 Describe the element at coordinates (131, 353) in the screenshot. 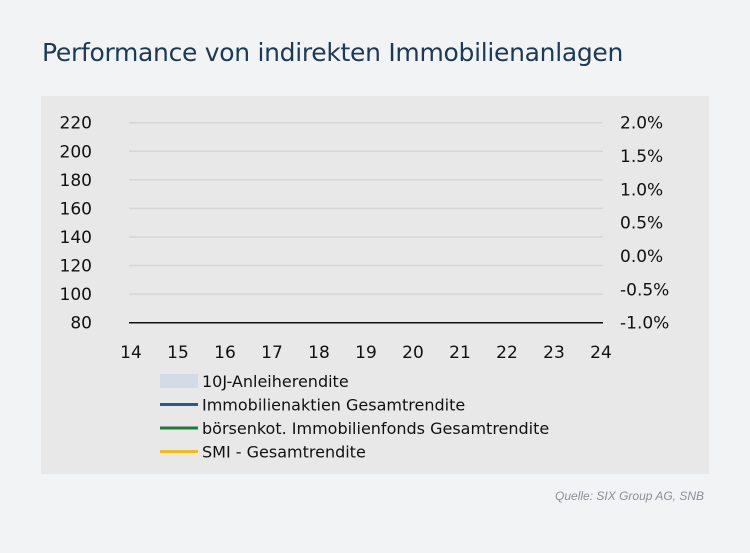

I see `x-tick-label: 14` at that location.